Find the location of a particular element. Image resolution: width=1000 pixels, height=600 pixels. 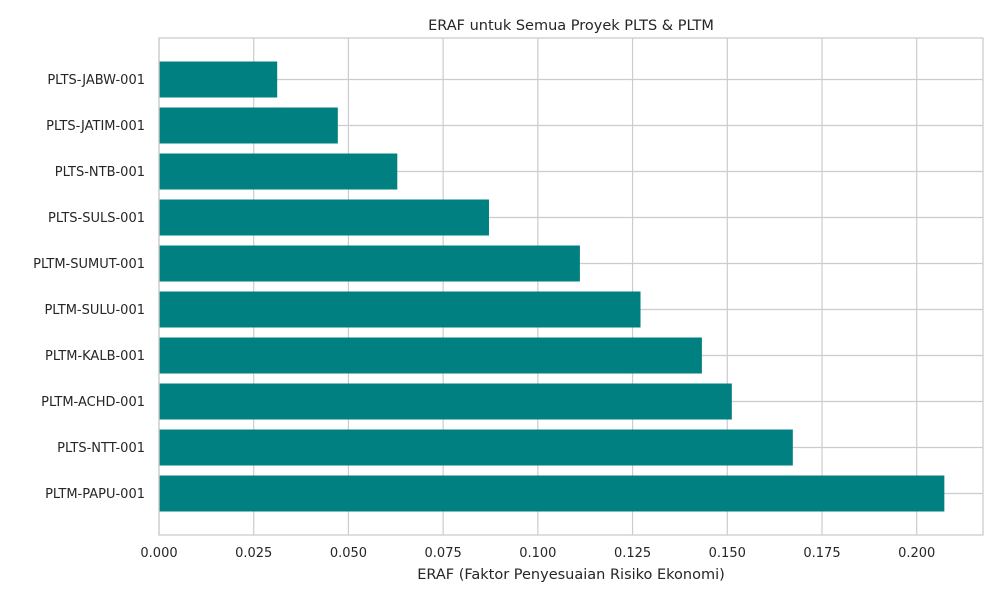

chart-title: ERAF untuk Semua Proyek PLTS & PLTM is located at coordinates (571, 26).